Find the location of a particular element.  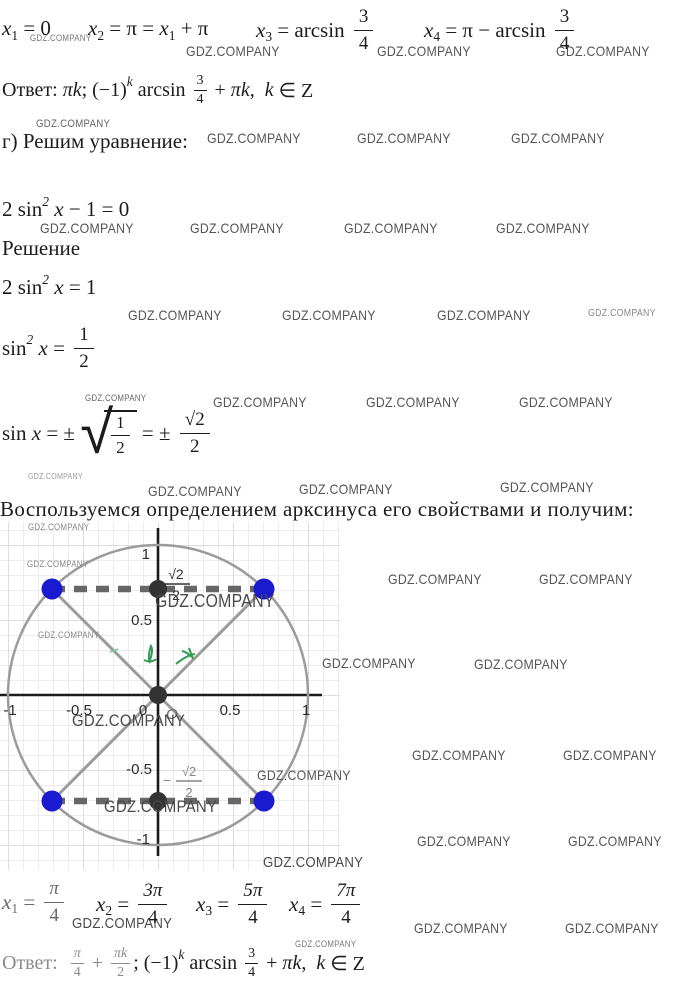

equation-2: 2 sin 2 x = 1 is located at coordinates (49, 286).